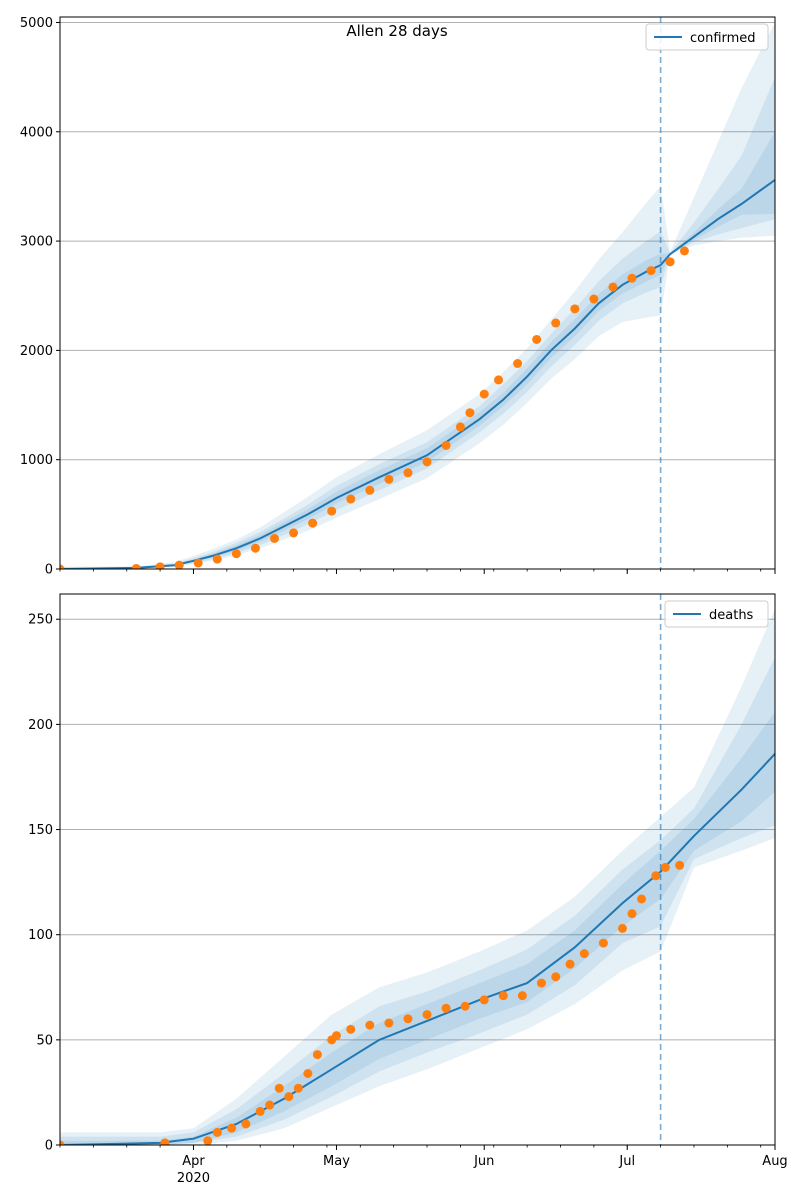  I want to click on y-tick-label: 1000, so click(36, 460).